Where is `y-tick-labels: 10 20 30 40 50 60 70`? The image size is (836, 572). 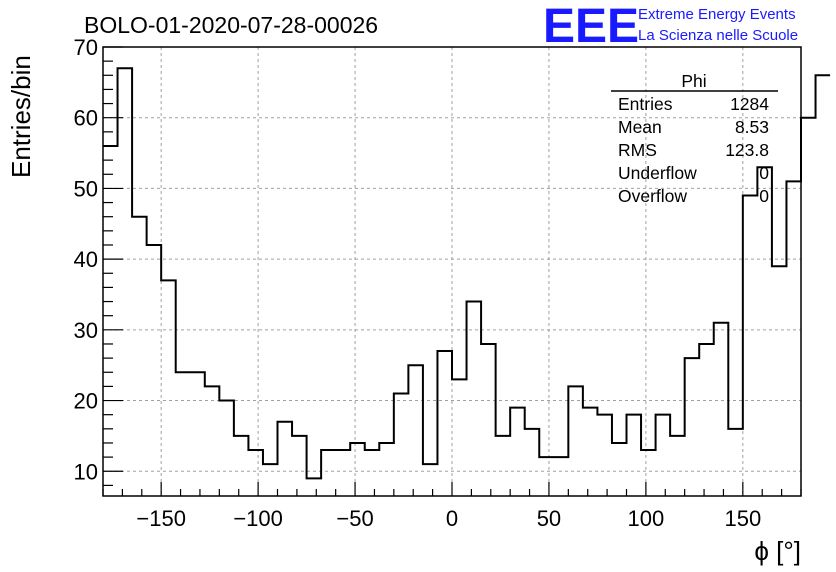
y-tick-labels: 10 20 30 40 50 60 70 is located at coordinates (86, 259).